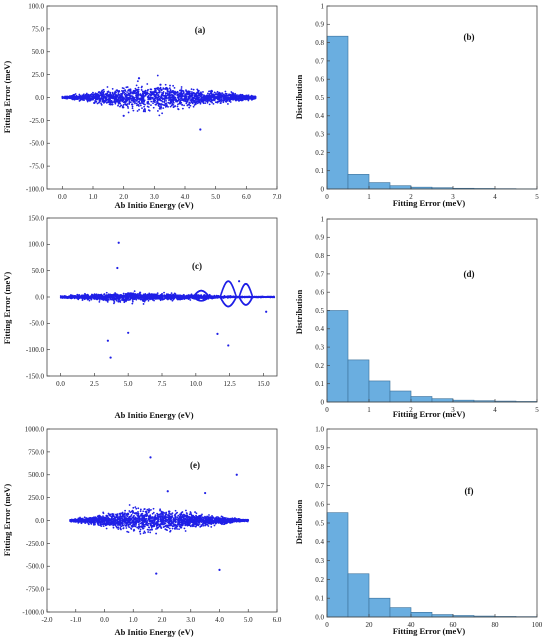  What do you see at coordinates (429, 203) in the screenshot?
I see `x-axis-label-b: Fitting Error (meV)` at bounding box center [429, 203].